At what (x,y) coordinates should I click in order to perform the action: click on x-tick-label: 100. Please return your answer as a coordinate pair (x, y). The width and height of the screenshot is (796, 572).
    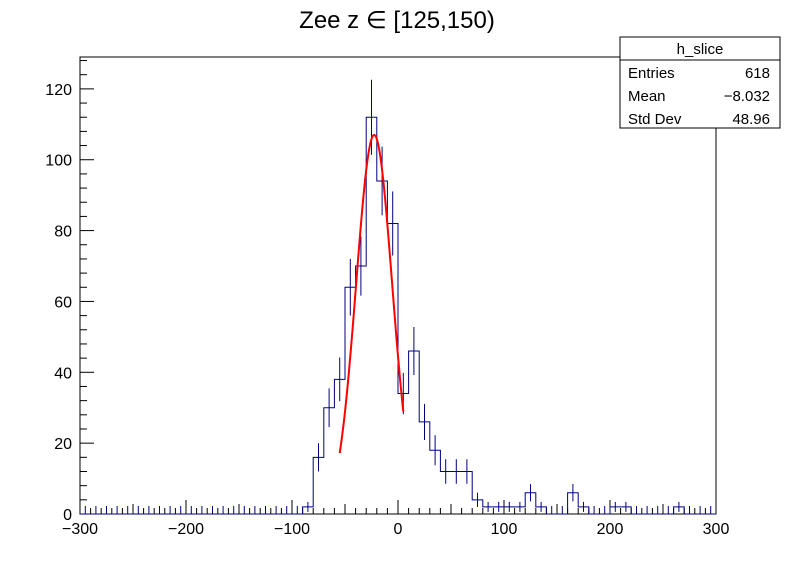
    Looking at the image, I should click on (504, 529).